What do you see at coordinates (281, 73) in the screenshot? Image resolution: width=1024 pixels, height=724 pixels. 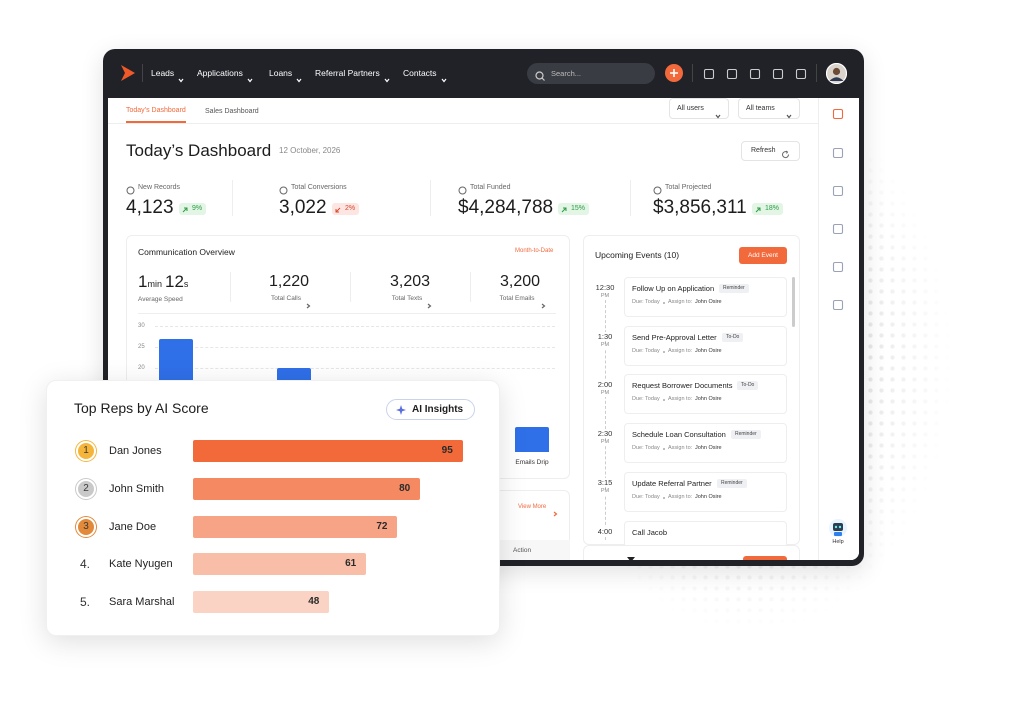 I see `nav-item: Loans` at bounding box center [281, 73].